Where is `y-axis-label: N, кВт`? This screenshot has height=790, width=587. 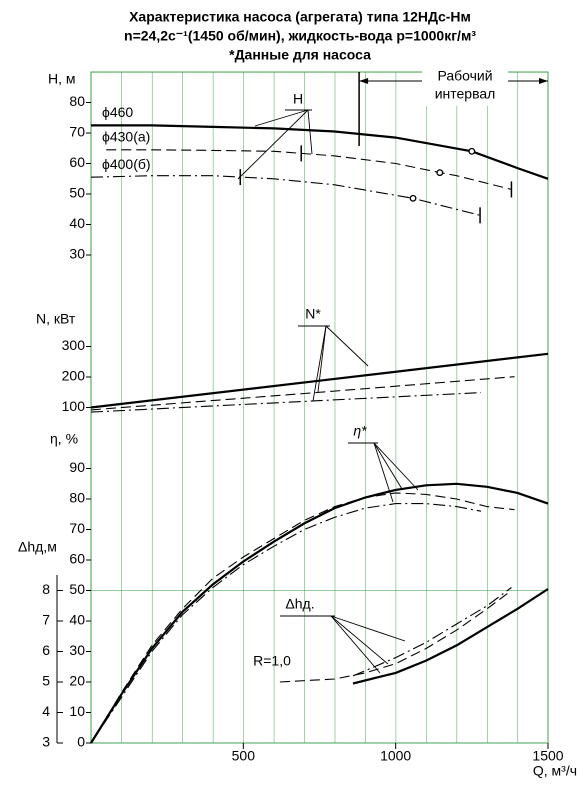
y-axis-label: N, кВт is located at coordinates (56, 319).